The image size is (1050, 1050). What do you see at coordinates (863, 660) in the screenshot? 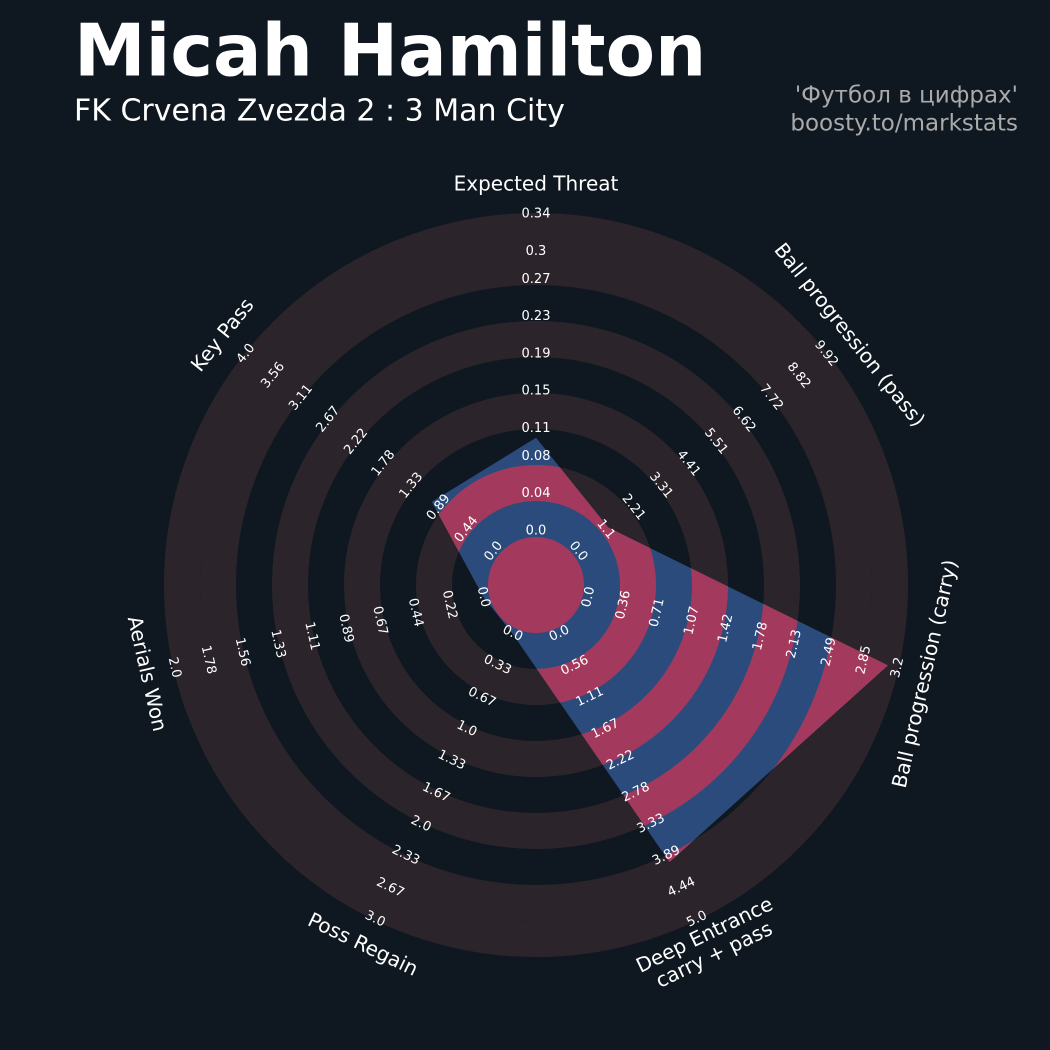
I see `tick-label: 2.85` at bounding box center [863, 660].